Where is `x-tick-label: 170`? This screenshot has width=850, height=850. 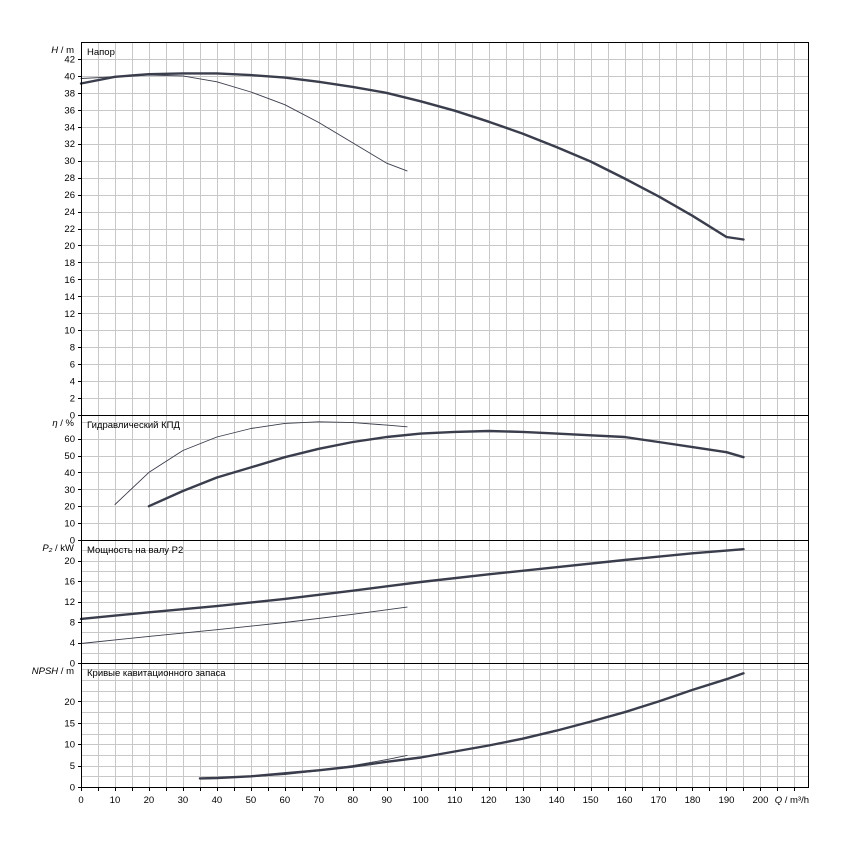
x-tick-label: 170 is located at coordinates (659, 800).